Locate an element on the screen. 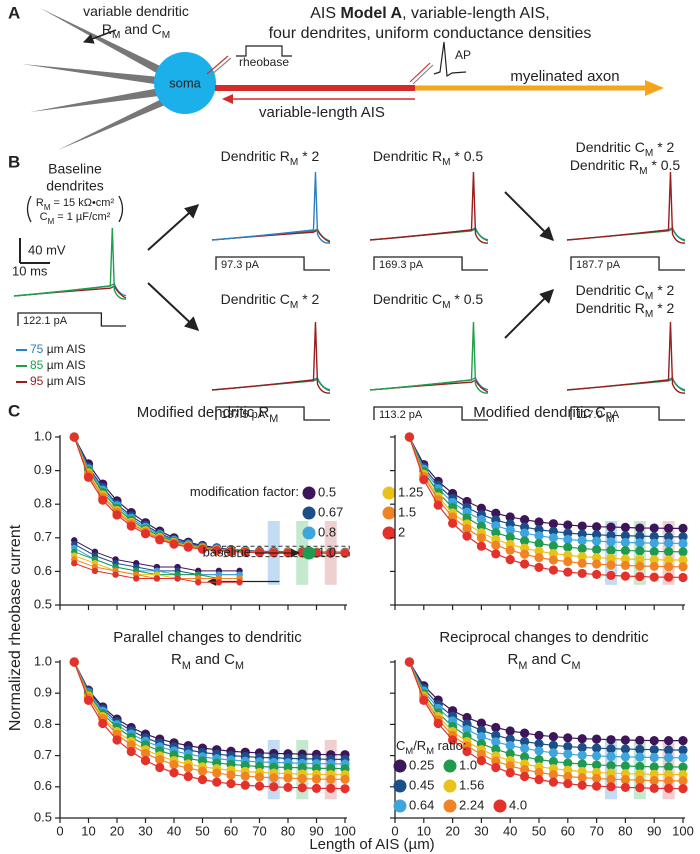 This screenshot has height=854, width=700. panel-label: C is located at coordinates (14, 410).